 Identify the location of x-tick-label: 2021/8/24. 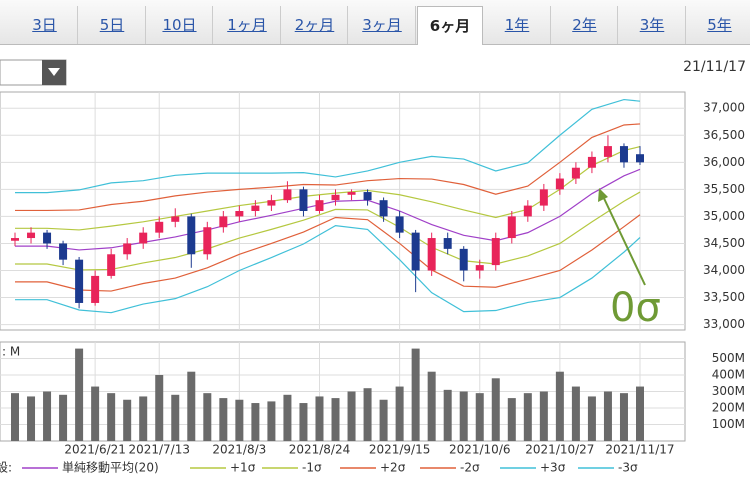
(320, 450).